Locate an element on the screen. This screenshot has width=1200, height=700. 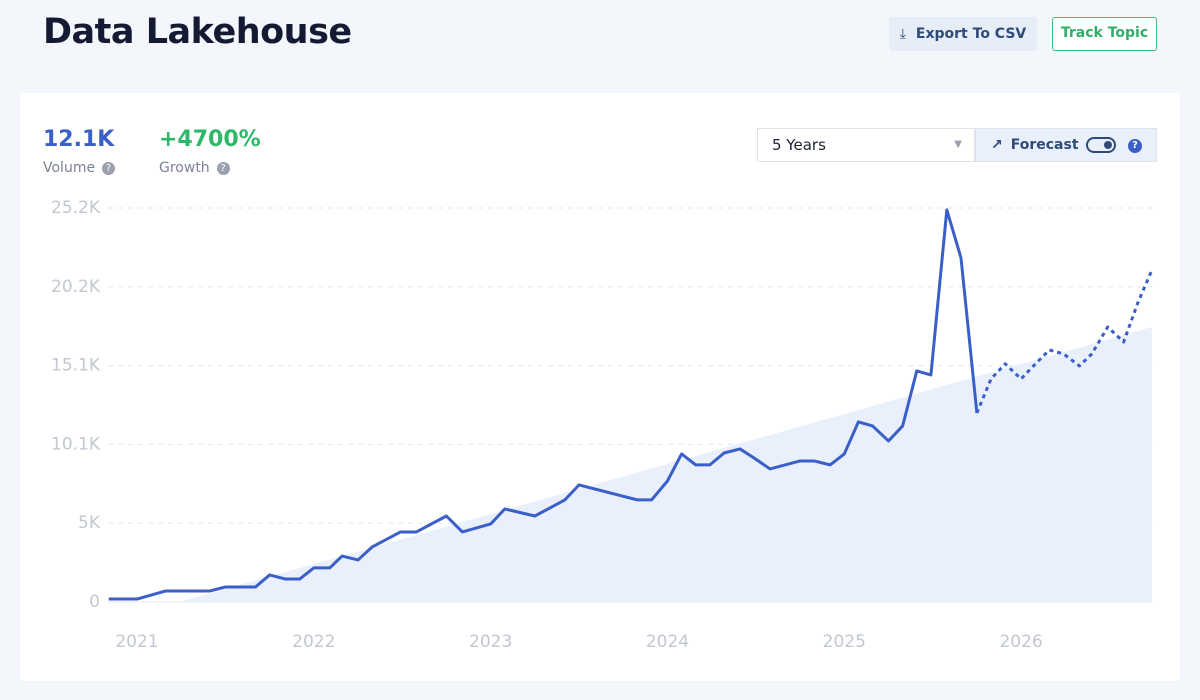
y-tick-label: 5K is located at coordinates (89, 523).